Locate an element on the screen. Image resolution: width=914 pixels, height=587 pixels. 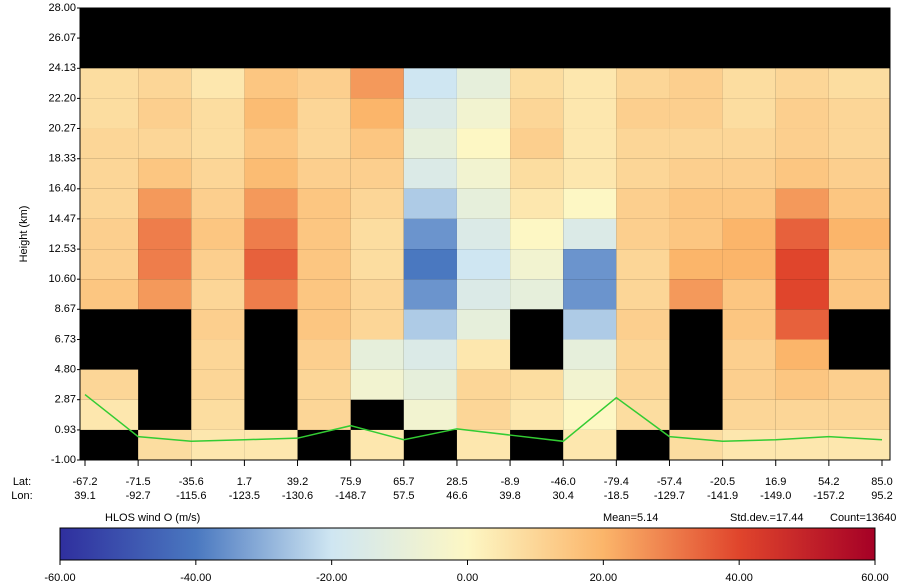
y-tick-label: 26.07 is located at coordinates (62, 38).